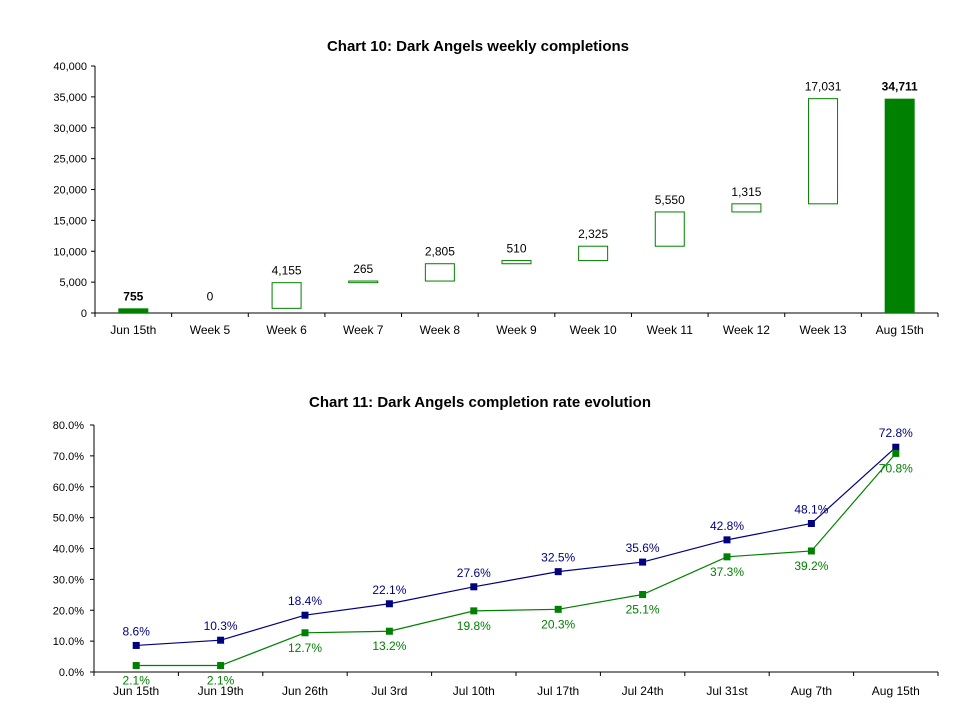 This screenshot has height=720, width=960. What do you see at coordinates (811, 509) in the screenshot?
I see `data-label: 48.1%` at bounding box center [811, 509].